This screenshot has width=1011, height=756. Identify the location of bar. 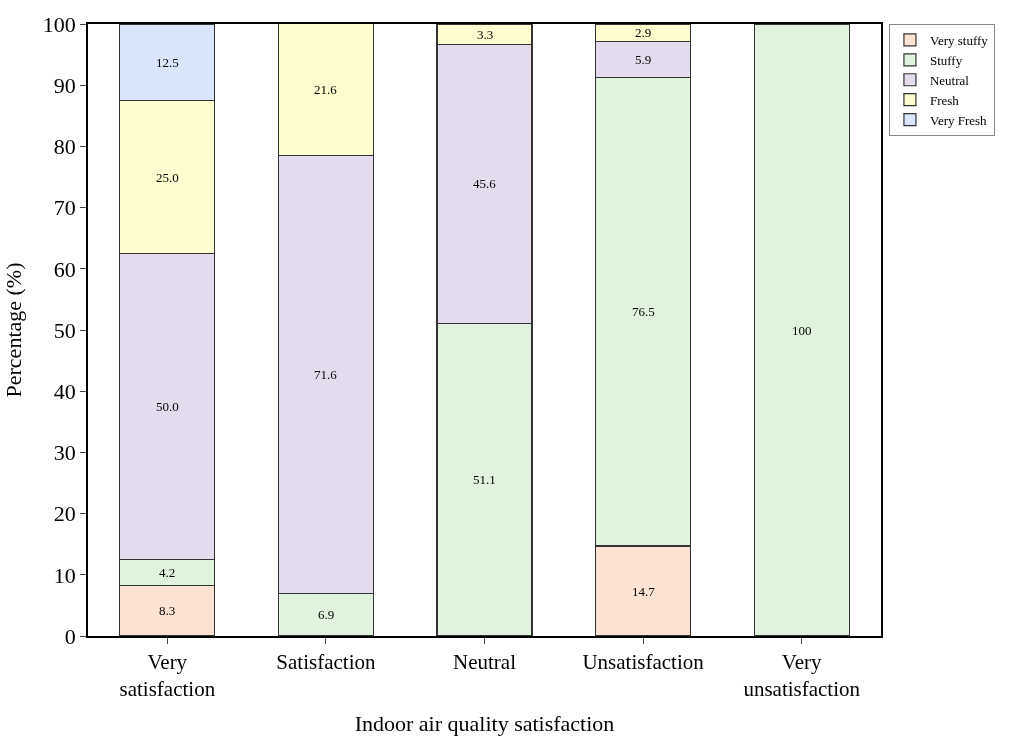
(801, 330).